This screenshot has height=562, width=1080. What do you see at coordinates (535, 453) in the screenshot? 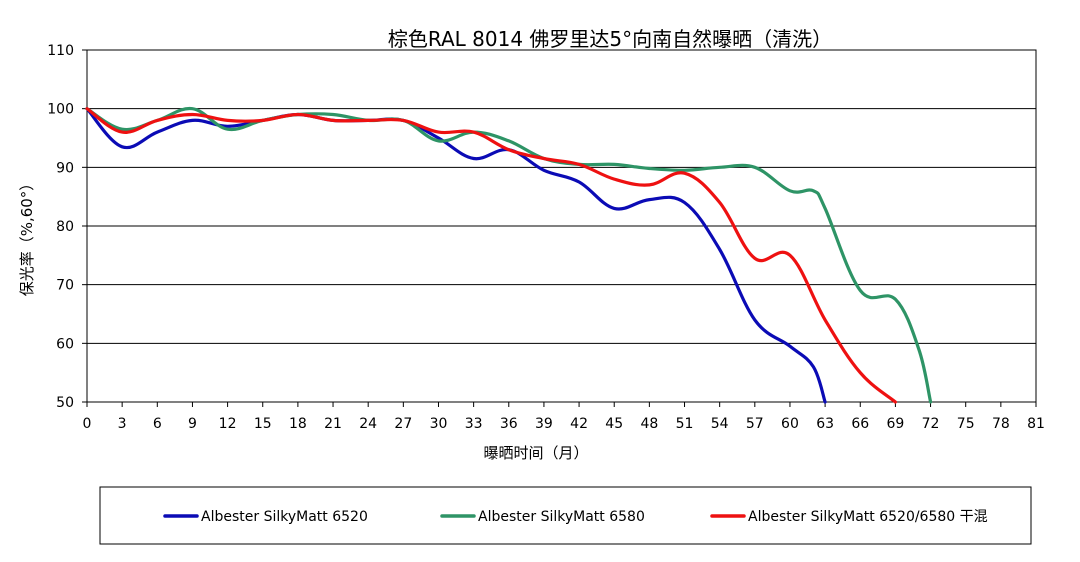
I see `x-axis-label: 曝晒时间（月）` at bounding box center [535, 453].